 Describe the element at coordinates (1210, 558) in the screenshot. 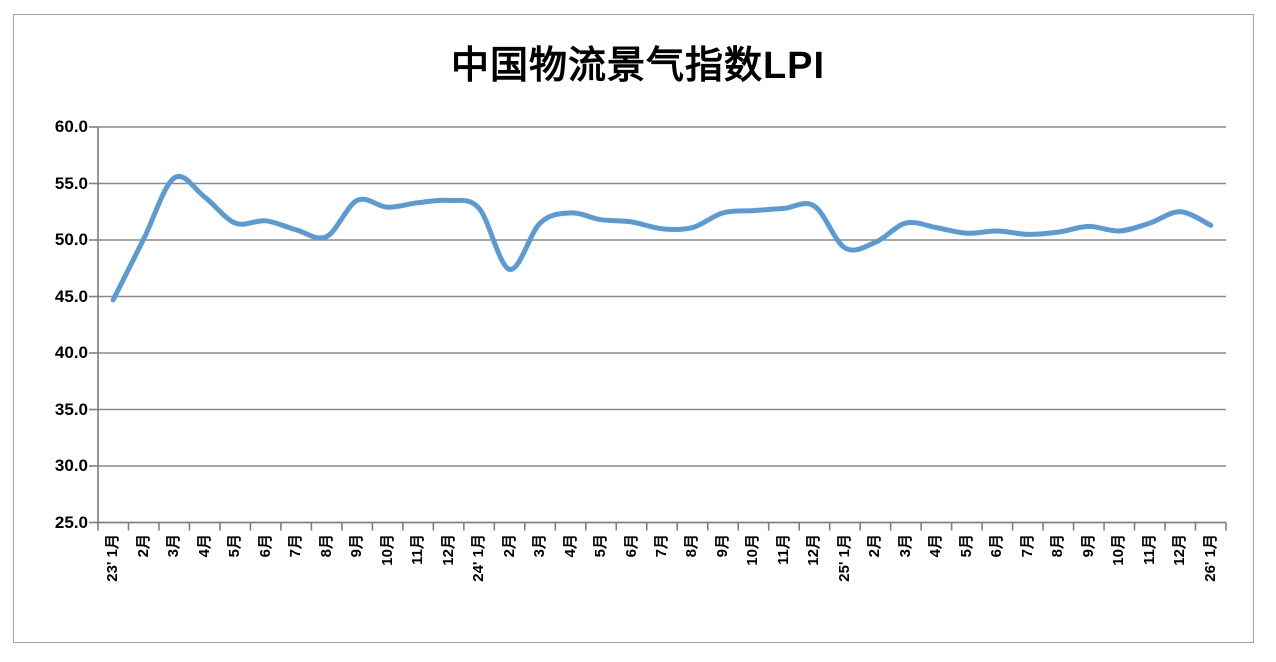

I see `x-axis-label: 26' 1月` at that location.